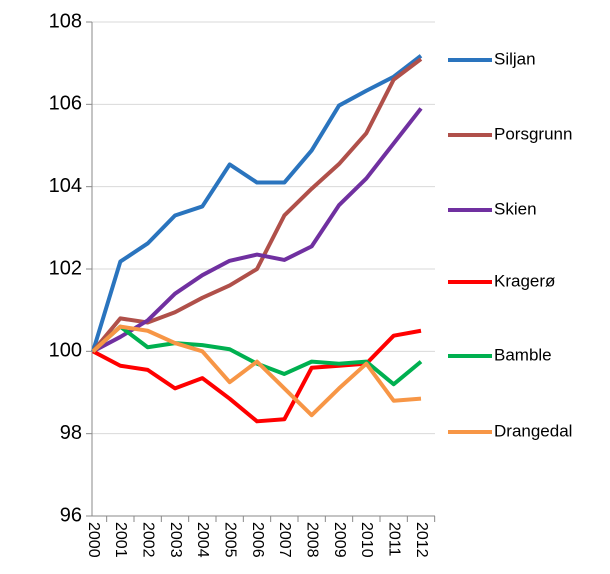  I want to click on x-tick-label: 2012, so click(421, 540).